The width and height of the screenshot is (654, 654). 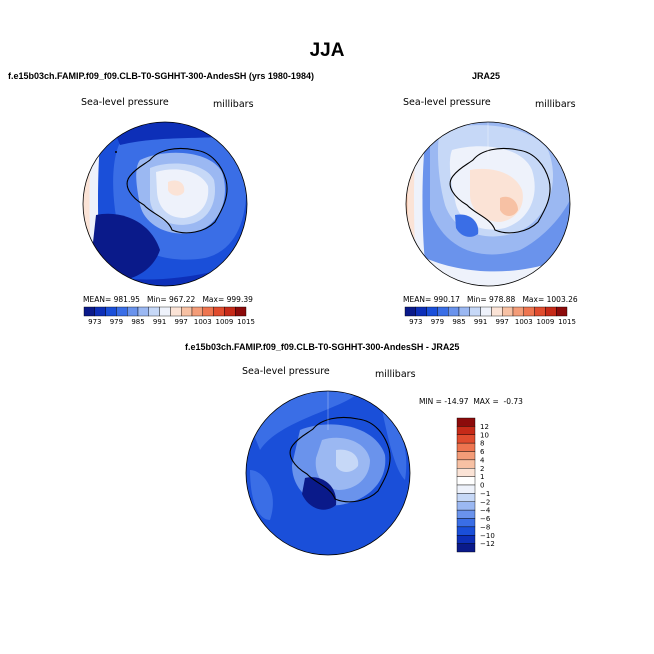 I want to click on panel2-max-value: 1003.26, so click(x=562, y=299).